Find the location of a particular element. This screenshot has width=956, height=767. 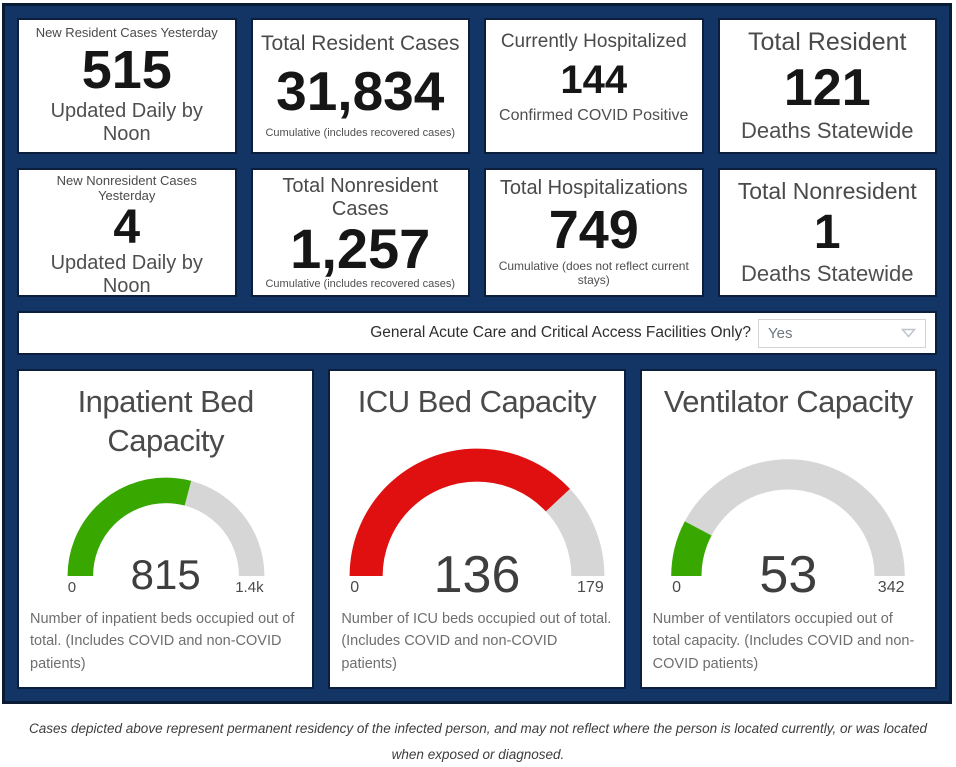

stat-card-value: 515 is located at coordinates (126, 70).